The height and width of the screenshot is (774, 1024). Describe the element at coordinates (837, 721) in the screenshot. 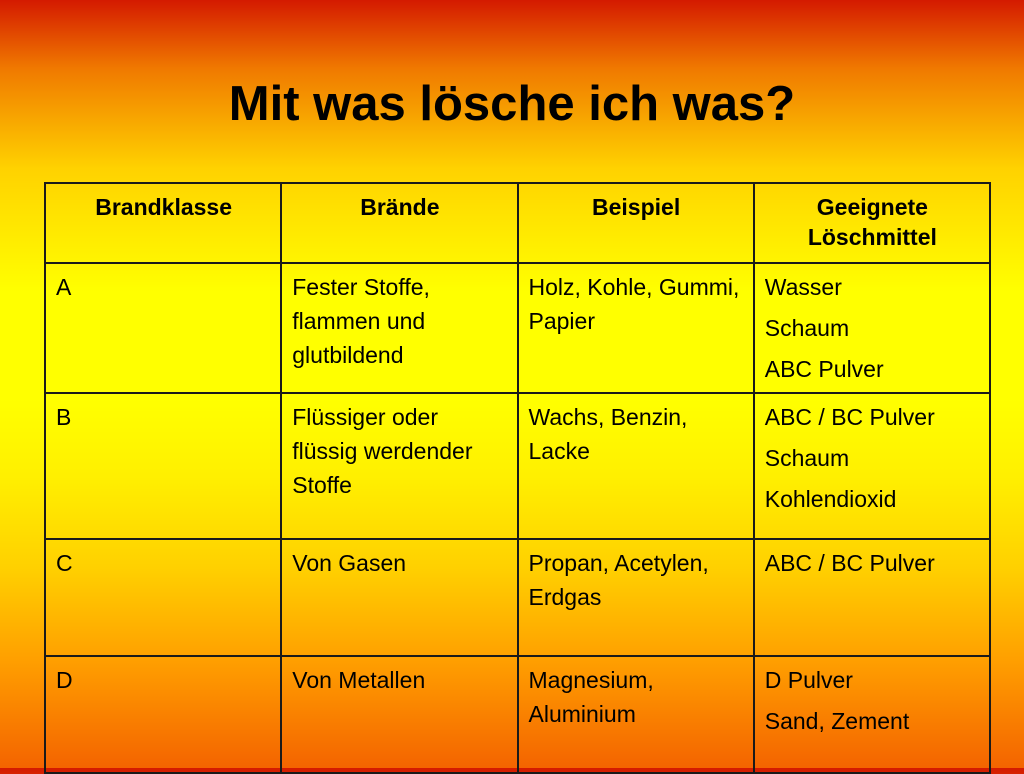

I see `loeschmittel-item: Sand, Zement` at that location.